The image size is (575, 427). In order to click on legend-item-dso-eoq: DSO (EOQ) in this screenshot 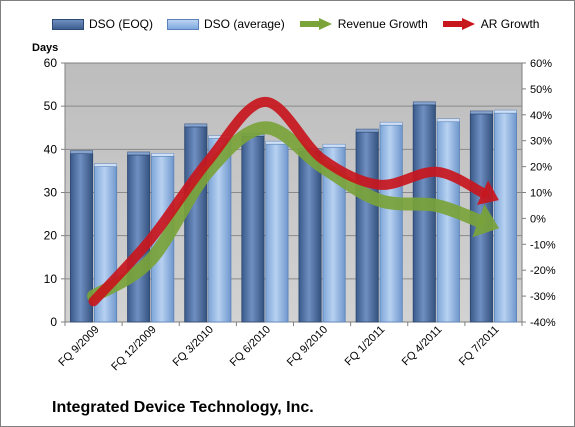, I will do `click(102, 24)`.